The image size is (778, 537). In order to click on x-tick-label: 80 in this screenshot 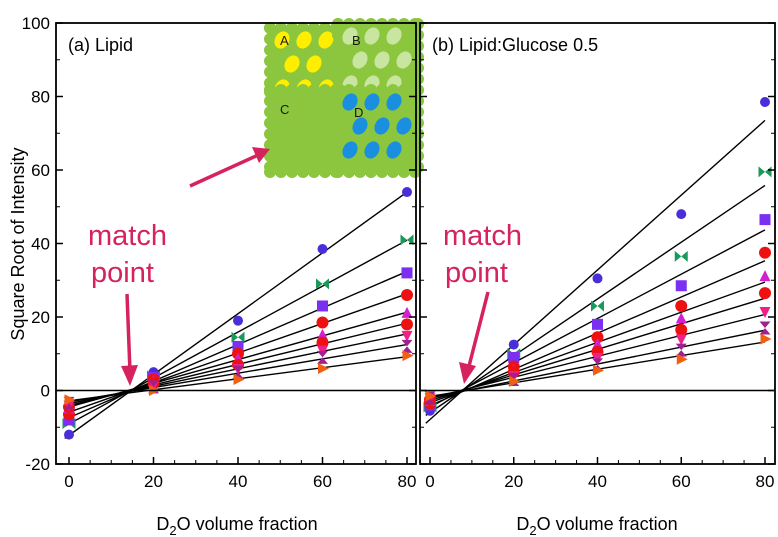, I will do `click(407, 481)`.